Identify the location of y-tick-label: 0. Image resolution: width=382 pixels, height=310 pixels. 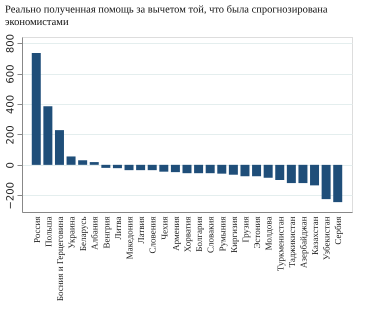
(11, 165).